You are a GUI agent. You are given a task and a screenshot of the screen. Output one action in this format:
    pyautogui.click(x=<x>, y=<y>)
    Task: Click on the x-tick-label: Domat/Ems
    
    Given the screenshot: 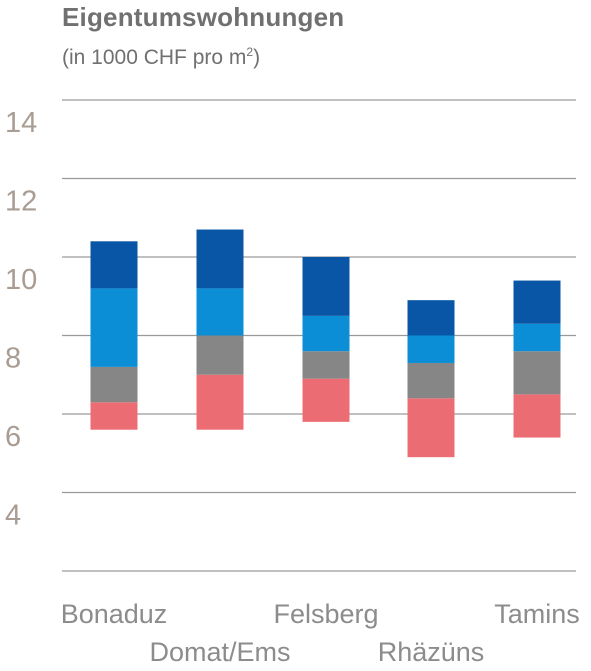 What is the action you would take?
    pyautogui.click(x=219, y=652)
    